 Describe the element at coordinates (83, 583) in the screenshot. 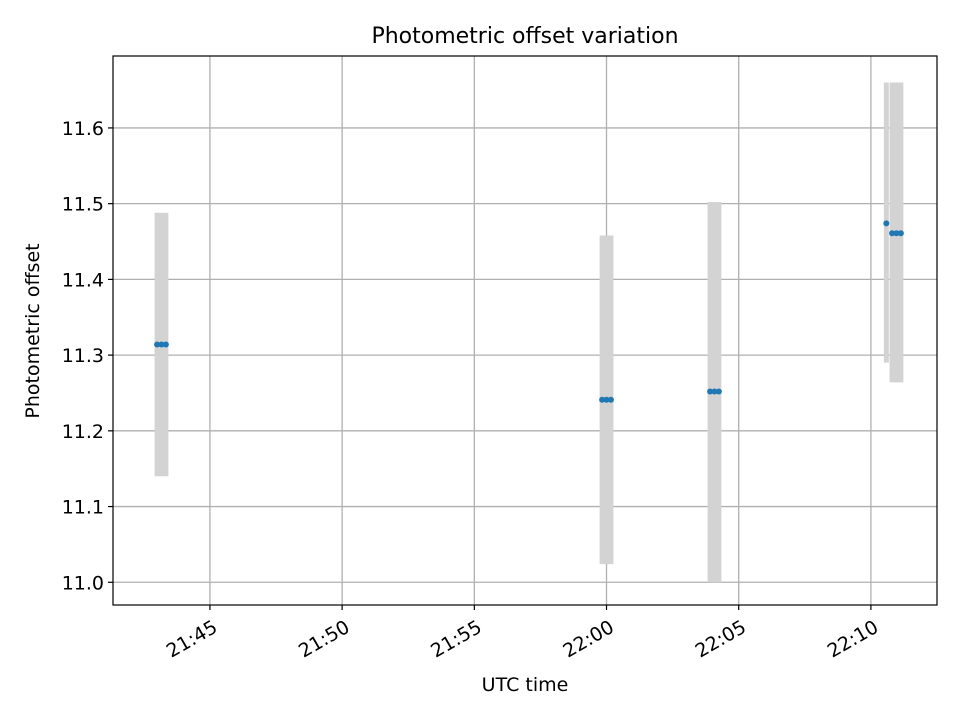

I see `y-tick-label: 11.0` at that location.